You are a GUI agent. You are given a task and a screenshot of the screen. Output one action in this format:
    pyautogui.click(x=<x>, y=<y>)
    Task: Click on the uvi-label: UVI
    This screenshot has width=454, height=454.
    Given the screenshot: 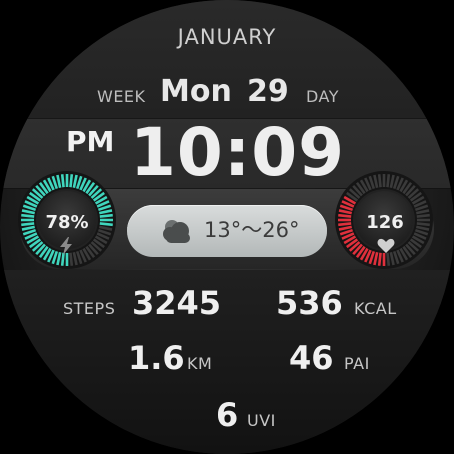 What is the action you would take?
    pyautogui.click(x=261, y=420)
    